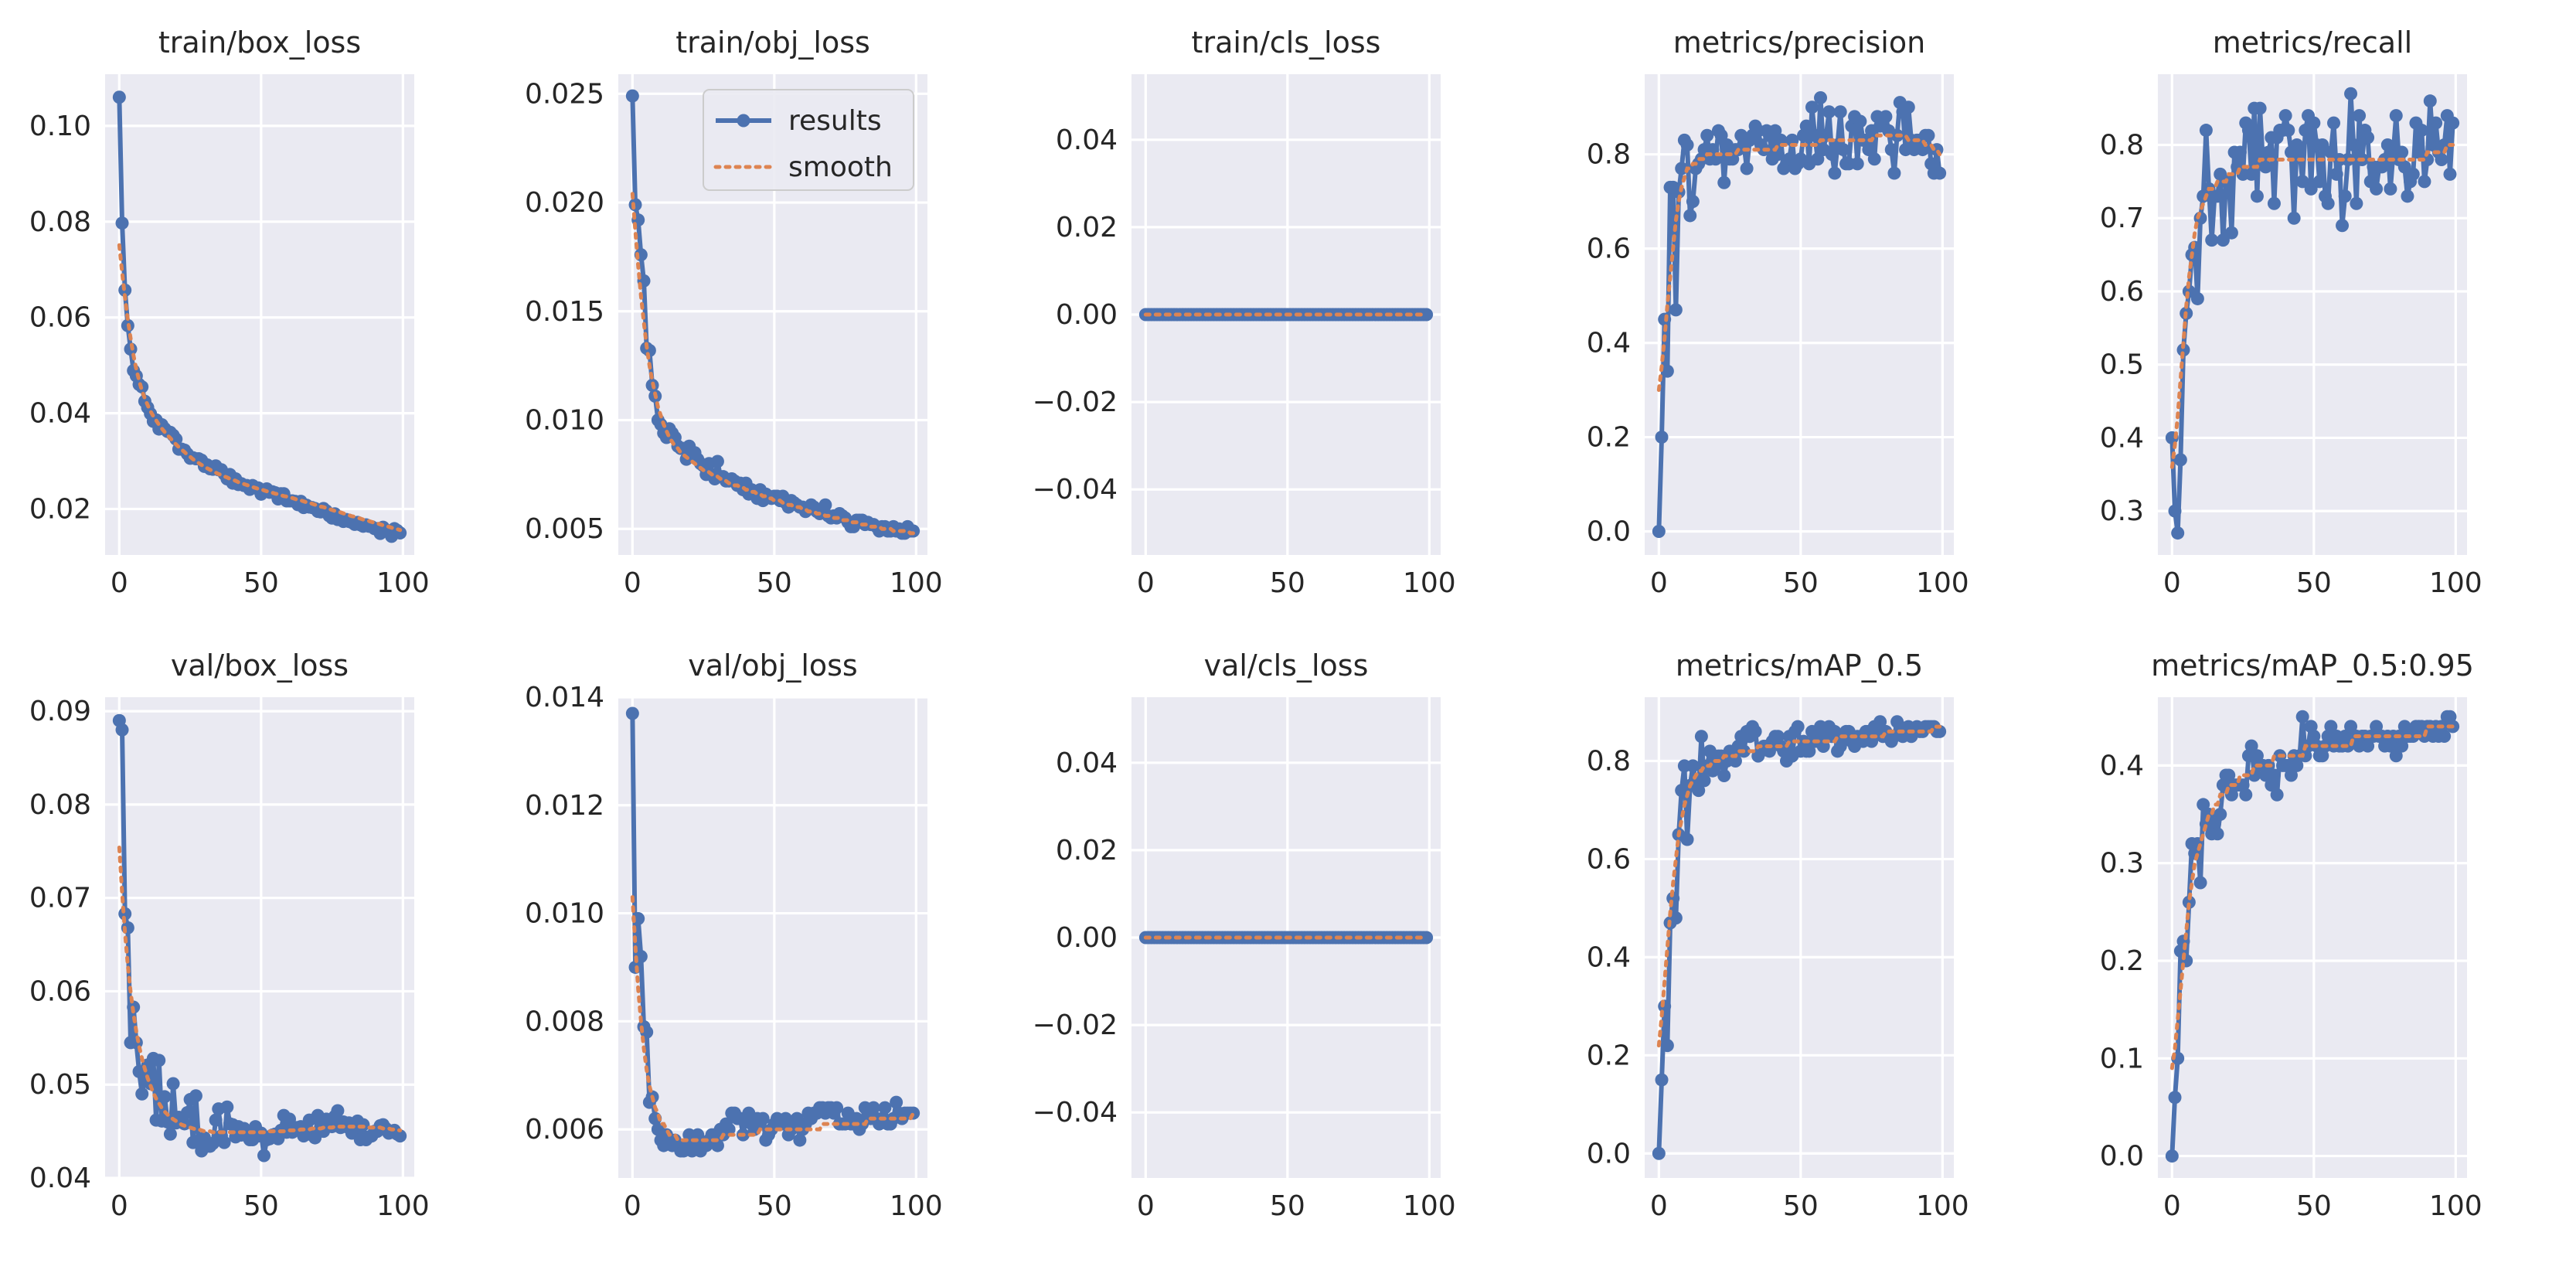  Describe the element at coordinates (841, 167) in the screenshot. I see `legend-label-smooth: smooth` at that location.